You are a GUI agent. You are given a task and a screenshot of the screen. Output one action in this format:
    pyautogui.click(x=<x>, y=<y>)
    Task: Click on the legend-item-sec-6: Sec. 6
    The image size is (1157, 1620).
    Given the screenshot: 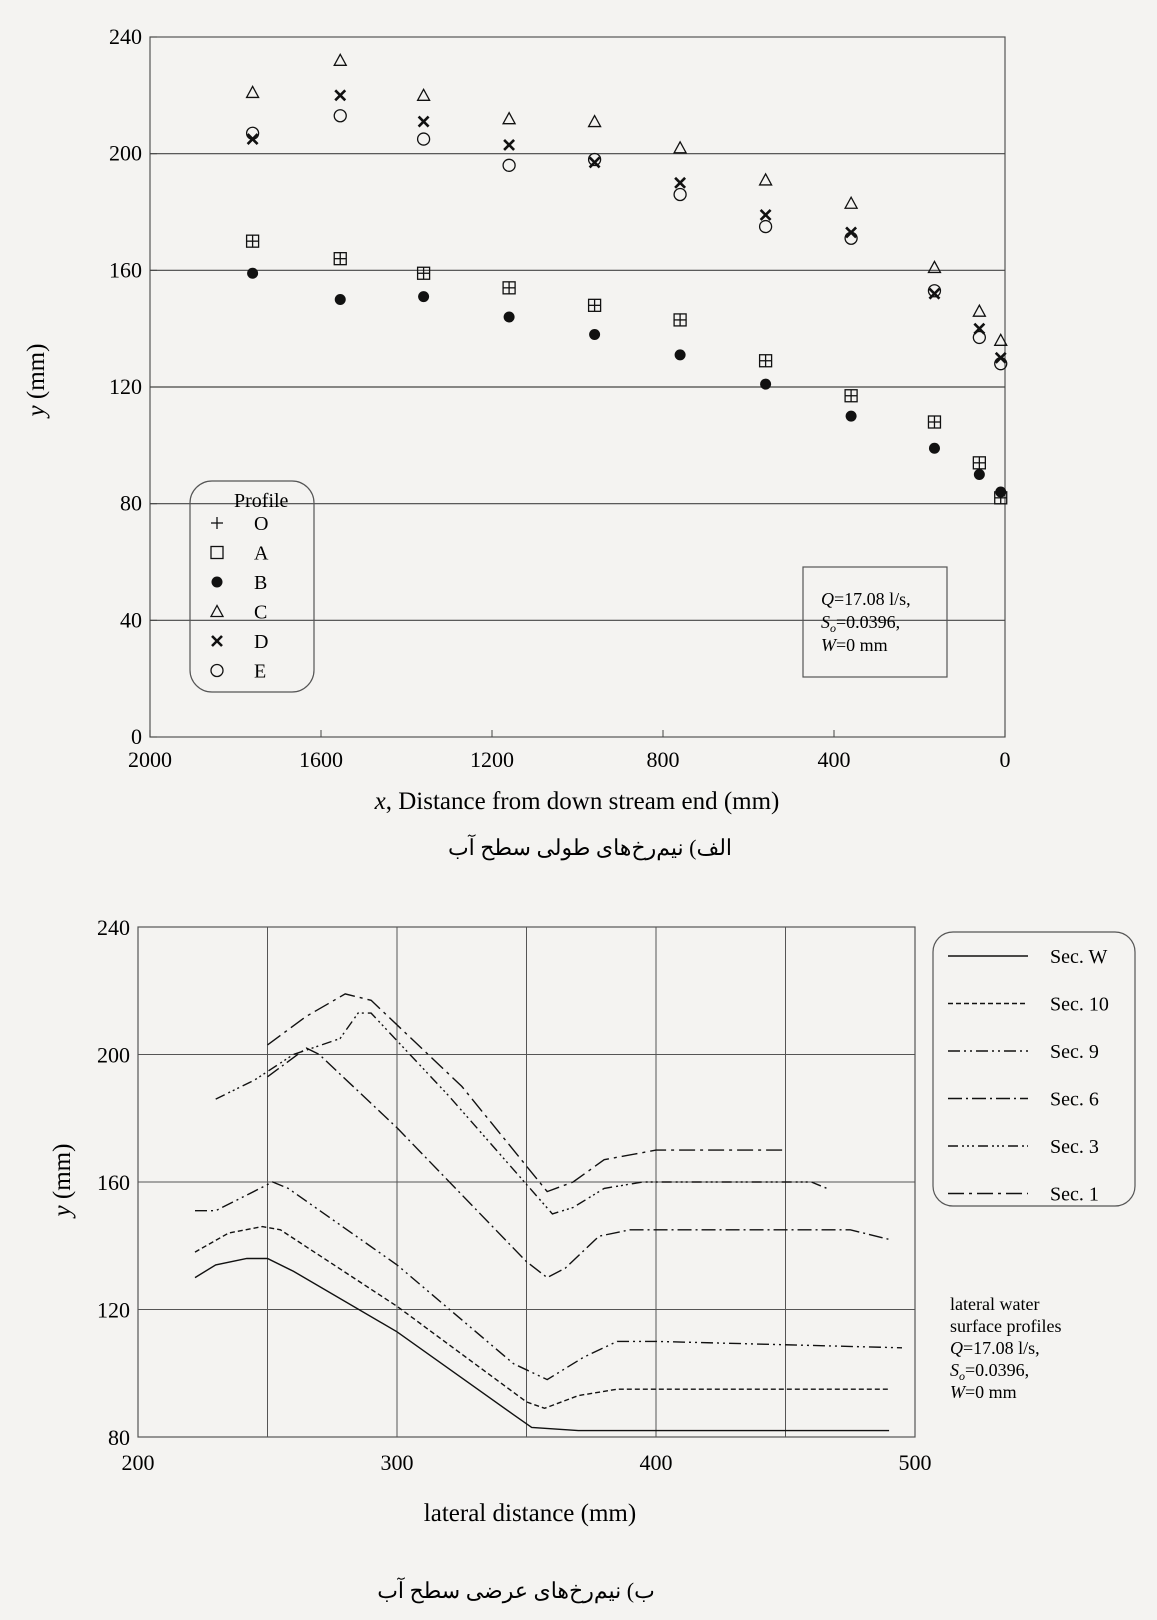 What is the action you would take?
    pyautogui.click(x=1023, y=1100)
    